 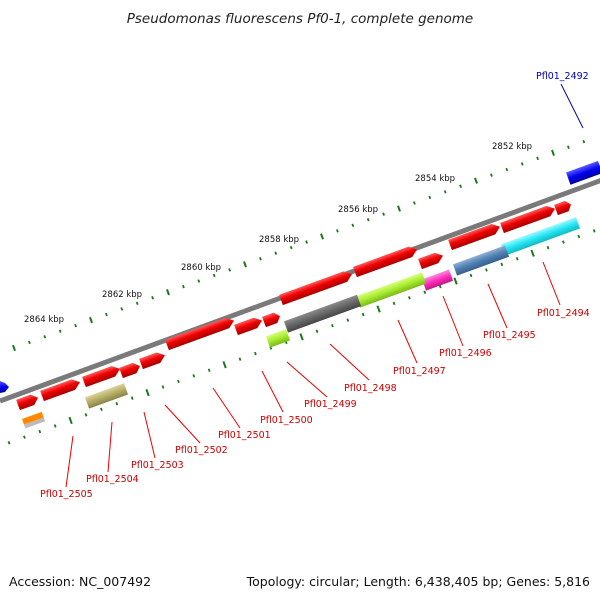 What do you see at coordinates (122, 295) in the screenshot?
I see `scale-label: 2862 kbp` at bounding box center [122, 295].